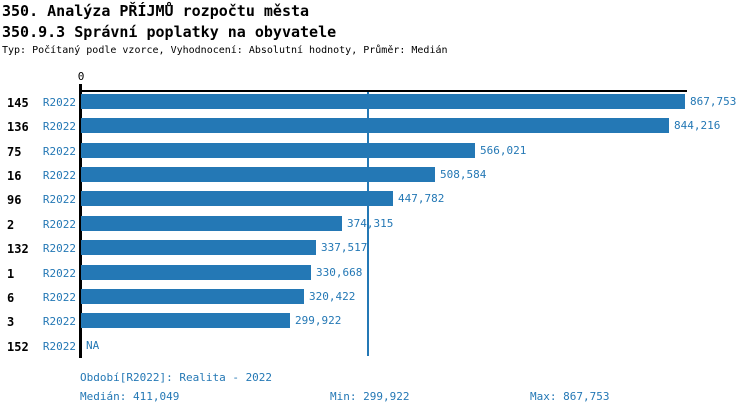  What do you see at coordinates (375, 321) in the screenshot?
I see `chart-row: 3 R2022 299,922` at bounding box center [375, 321].